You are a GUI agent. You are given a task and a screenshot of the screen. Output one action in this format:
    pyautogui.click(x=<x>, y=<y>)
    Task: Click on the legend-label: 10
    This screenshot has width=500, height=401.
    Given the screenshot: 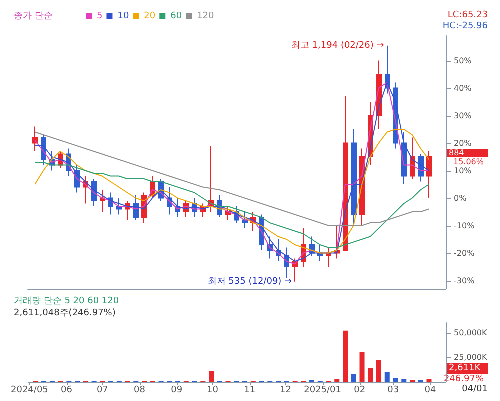 What is the action you would take?
    pyautogui.click(x=124, y=17)
    